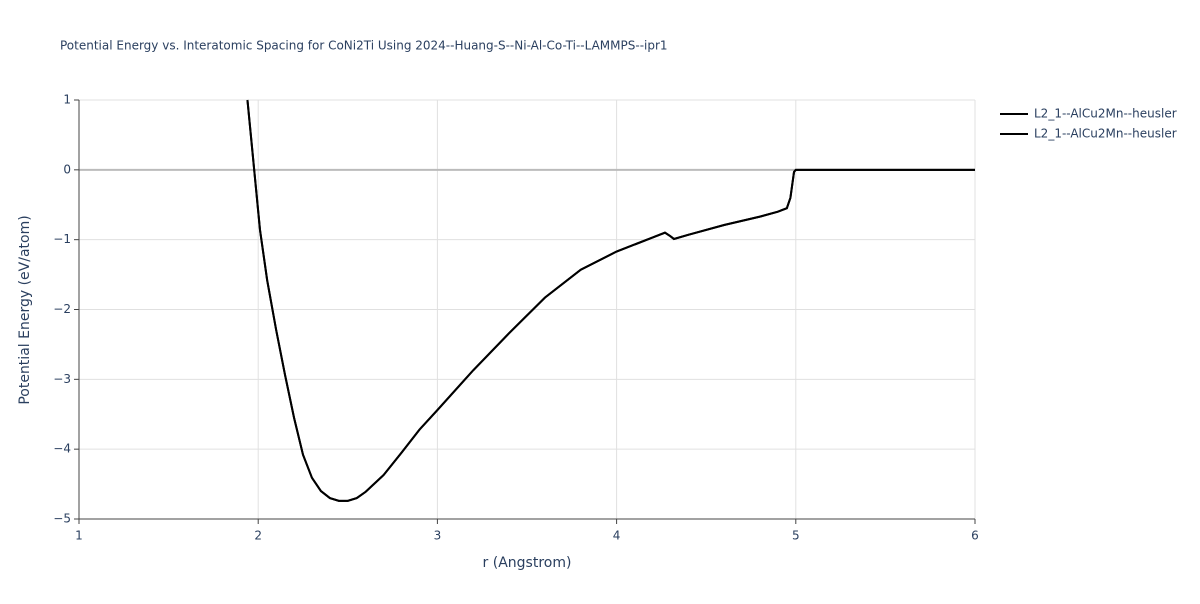  Describe the element at coordinates (62, 309) in the screenshot. I see `y-tick-label: −2` at that location.